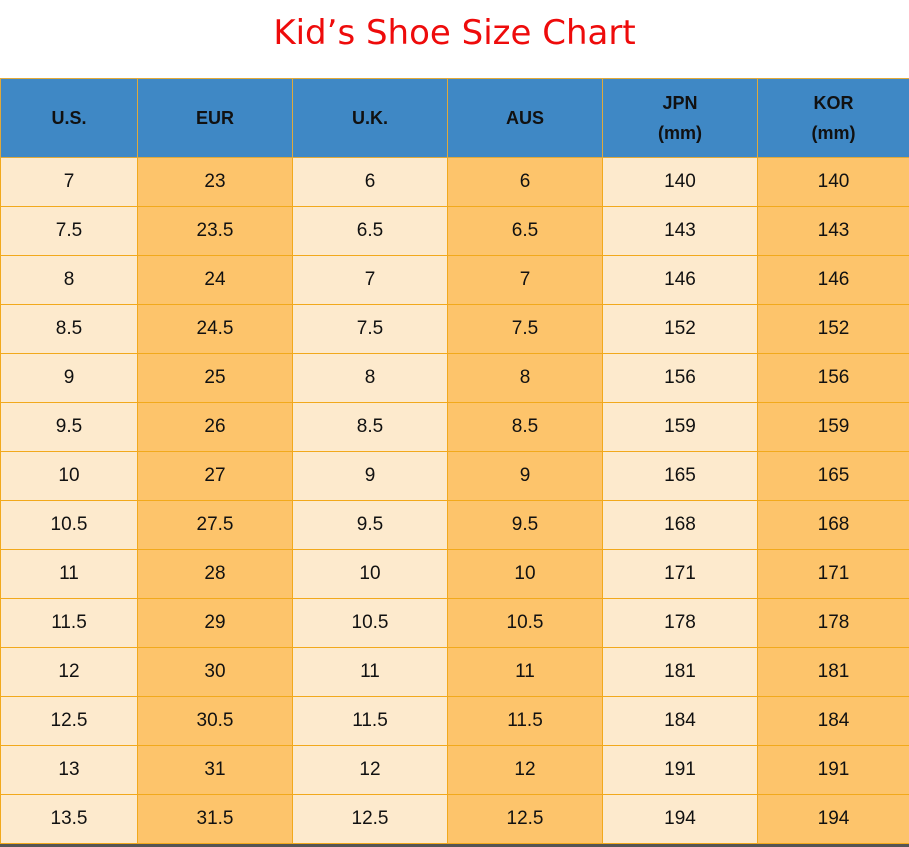 Image resolution: width=909 pixels, height=847 pixels. Describe the element at coordinates (215, 623) in the screenshot. I see `table-cell: 29` at that location.